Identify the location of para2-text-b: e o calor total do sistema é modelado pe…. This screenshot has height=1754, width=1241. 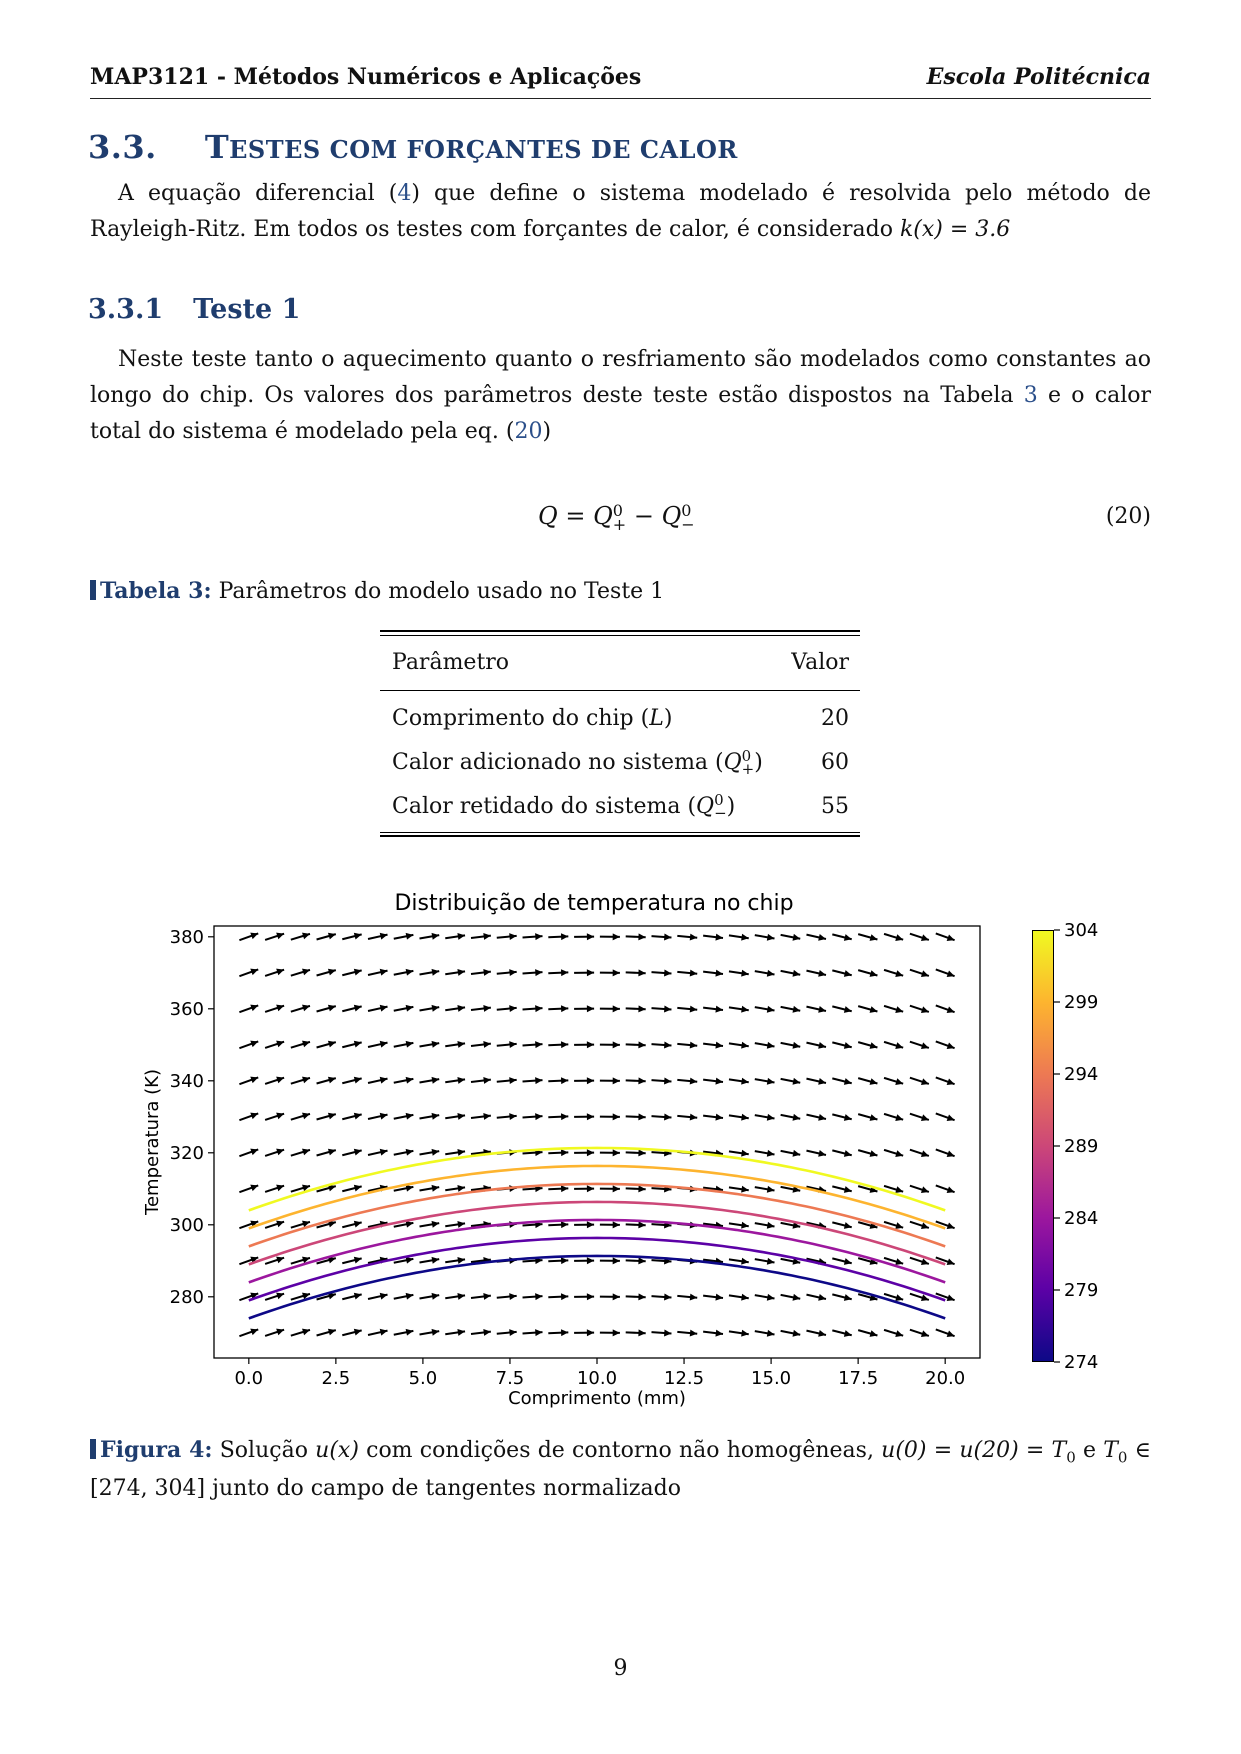
(621, 413).